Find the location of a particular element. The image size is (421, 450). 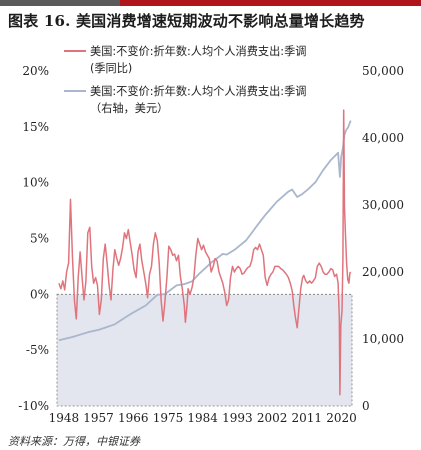

y-left-tick-label: -10% is located at coordinates (33, 406).